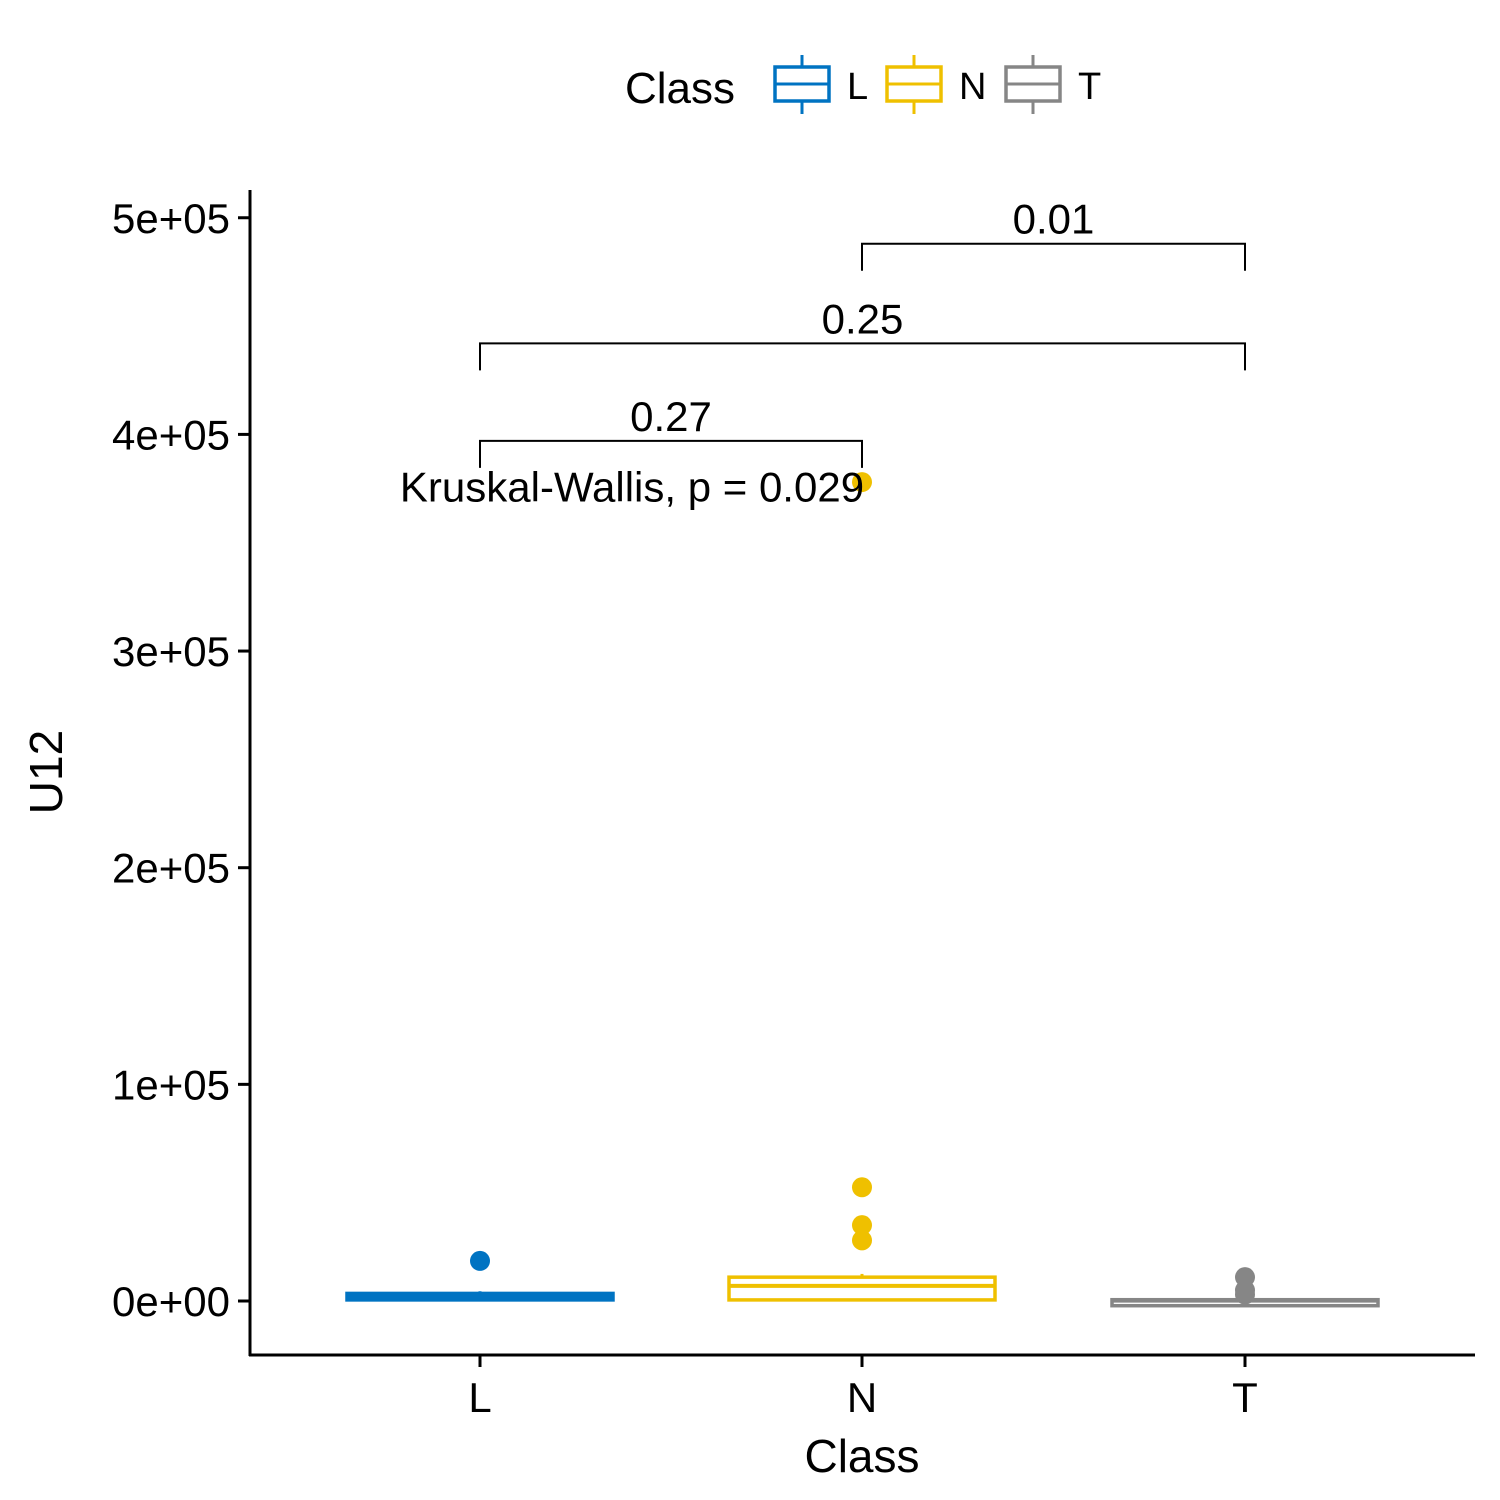  What do you see at coordinates (171, 434) in the screenshot?
I see `y-tick-label: 4e+05` at bounding box center [171, 434].